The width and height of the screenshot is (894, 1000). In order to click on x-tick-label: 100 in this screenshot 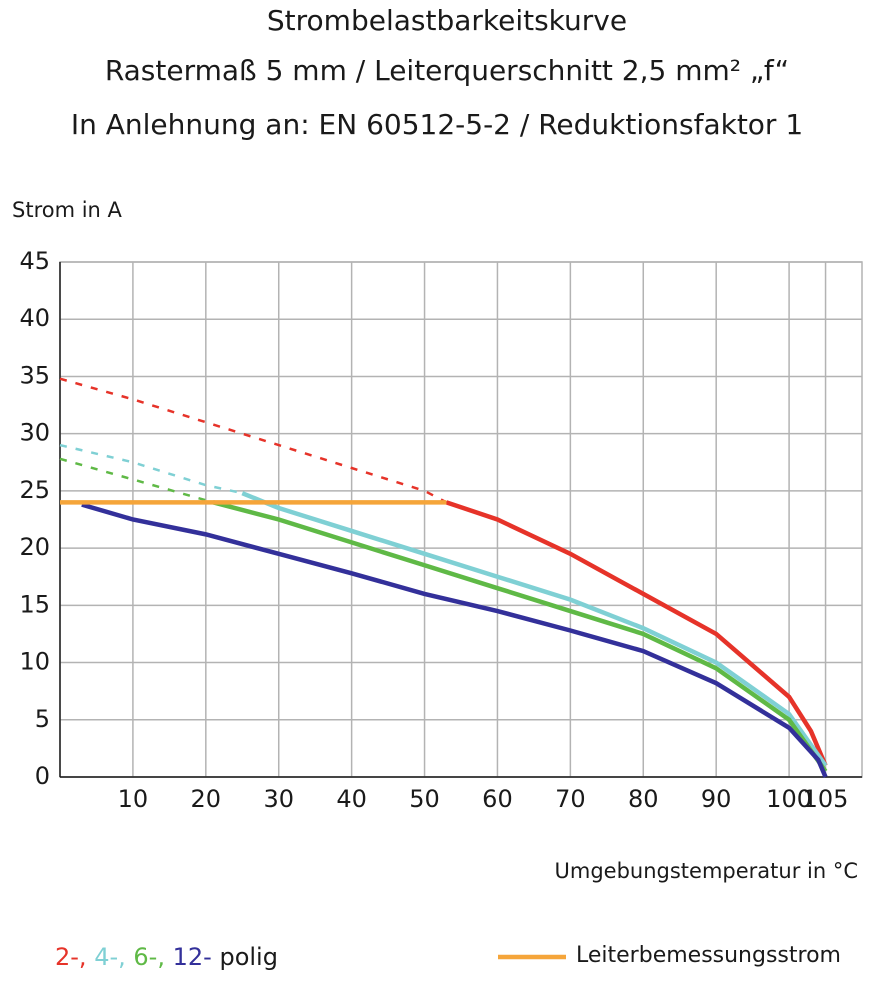, I will do `click(789, 799)`.